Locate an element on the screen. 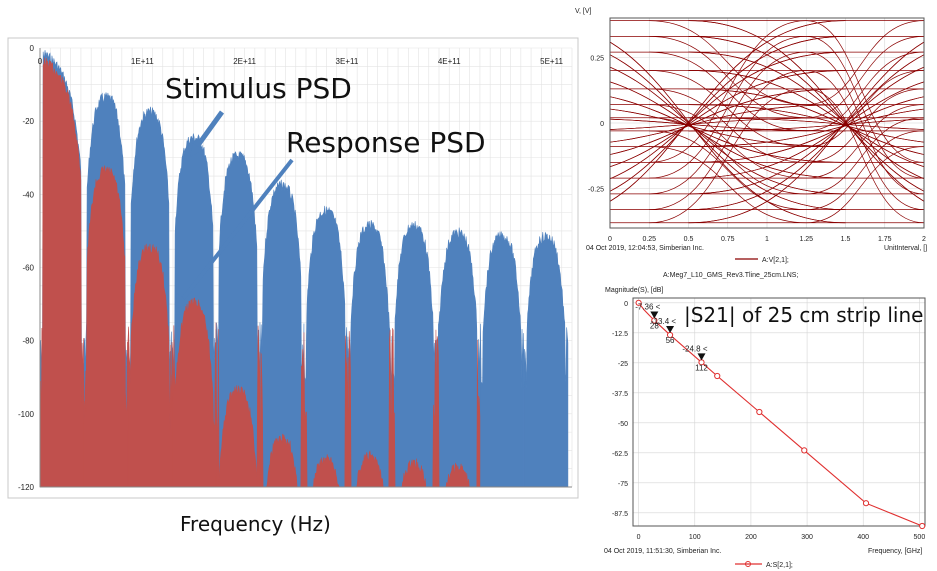  stimulus-arrow is located at coordinates (209, 130).